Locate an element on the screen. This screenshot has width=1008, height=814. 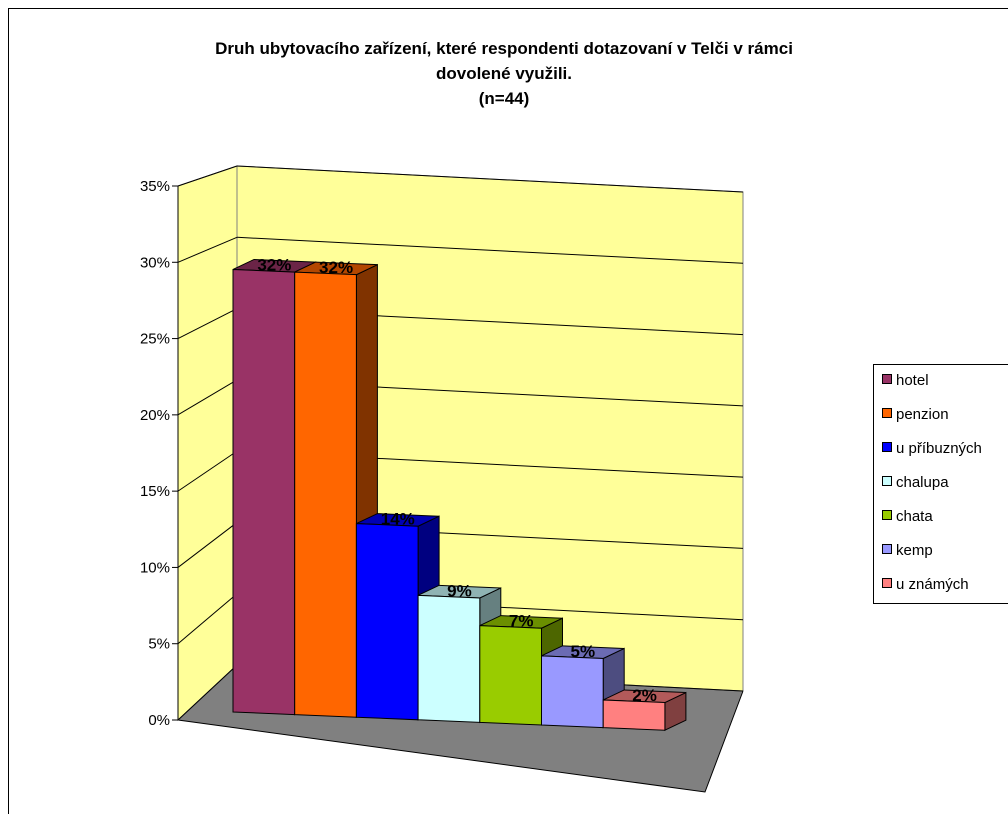
chart-side-wall is located at coordinates (207, 443).